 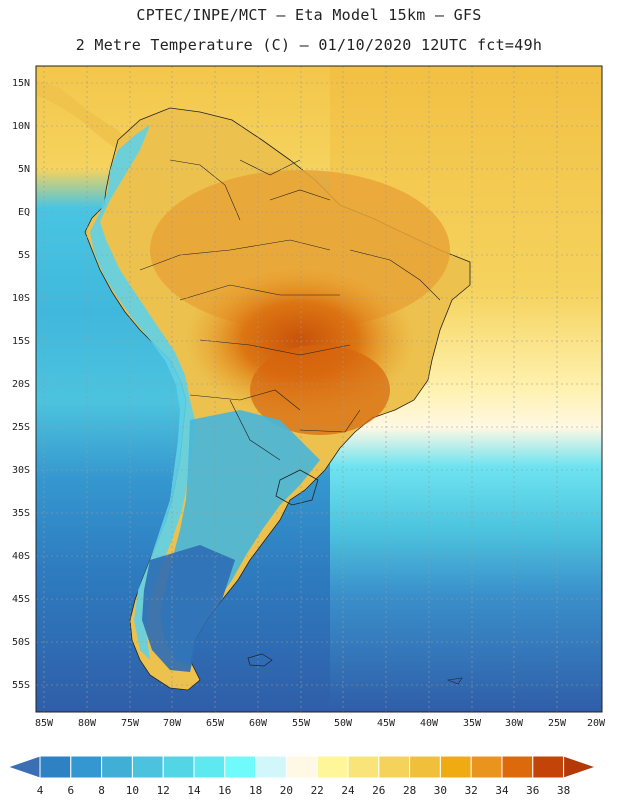 I want to click on colorbar-label: 32, so click(x=471, y=790).